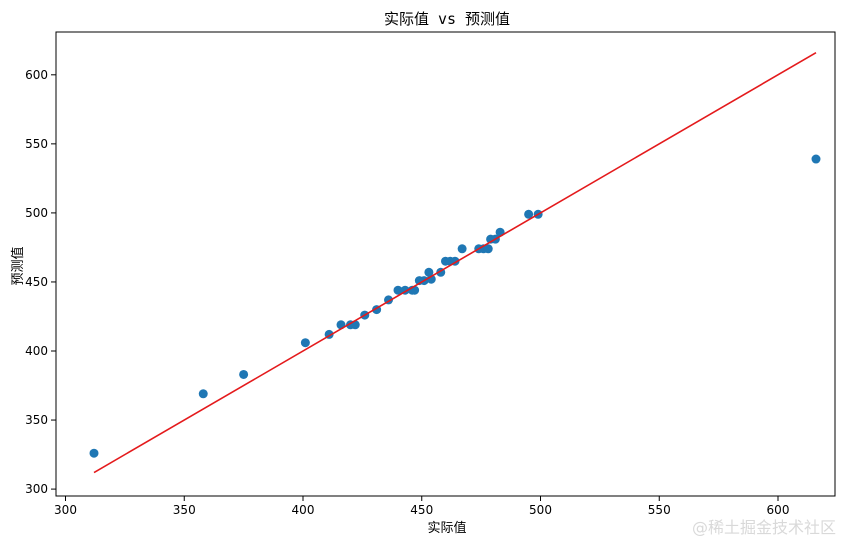 The height and width of the screenshot is (544, 844). Describe the element at coordinates (36, 351) in the screenshot. I see `y-tick-label: 400` at that location.